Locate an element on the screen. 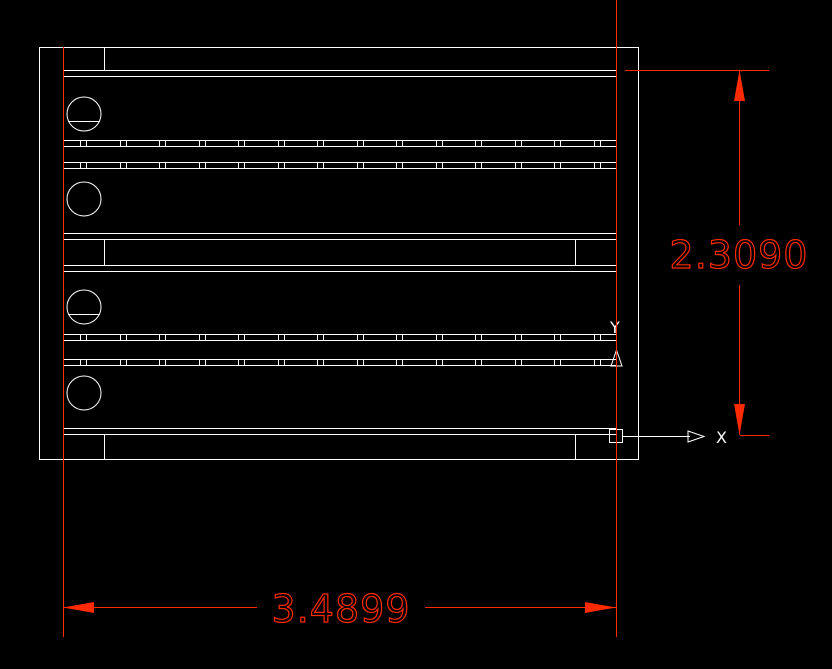  rail-ticks-upper is located at coordinates (340, 154).